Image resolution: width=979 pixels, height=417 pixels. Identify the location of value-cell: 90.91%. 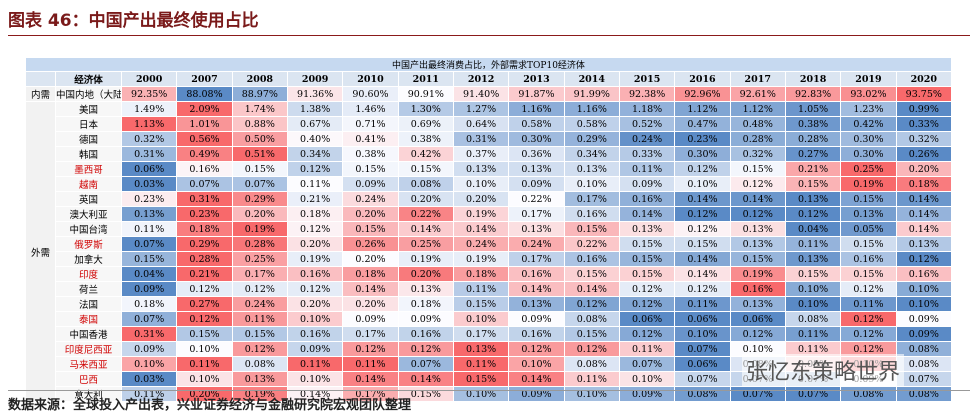
(425, 94).